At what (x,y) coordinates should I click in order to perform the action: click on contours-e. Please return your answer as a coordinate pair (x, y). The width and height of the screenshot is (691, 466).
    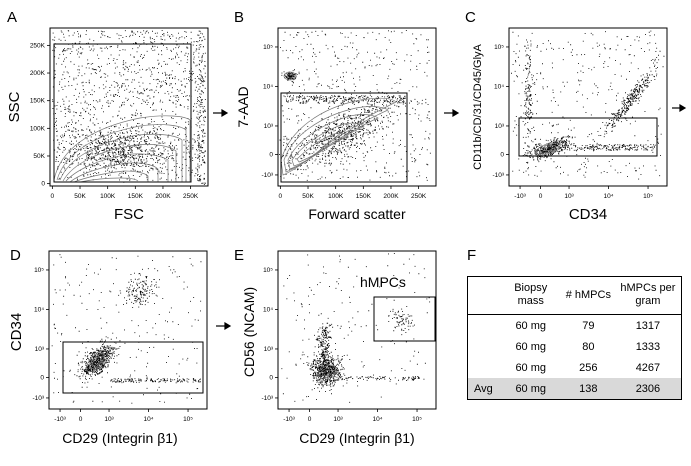
    Looking at the image, I should click on (326, 373).